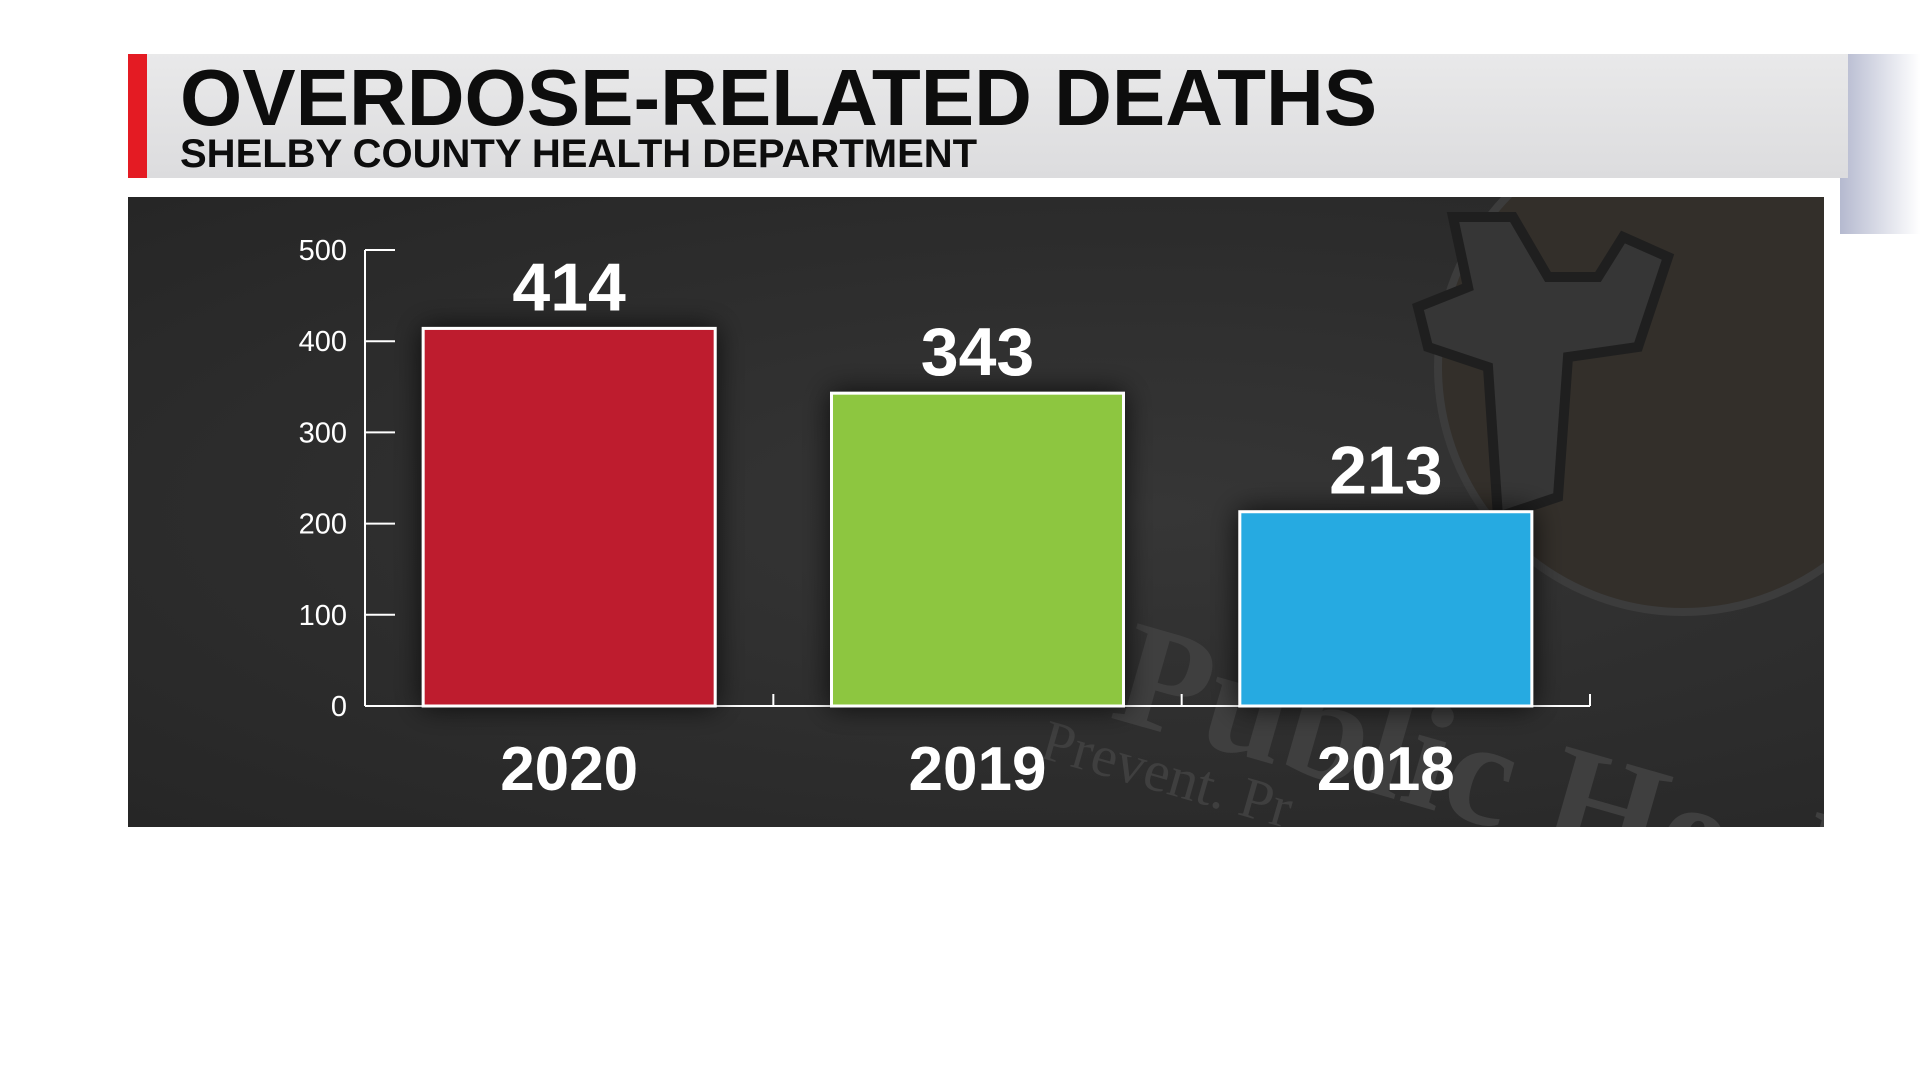  Describe the element at coordinates (339, 707) in the screenshot. I see `y-tick-label: 0` at that location.